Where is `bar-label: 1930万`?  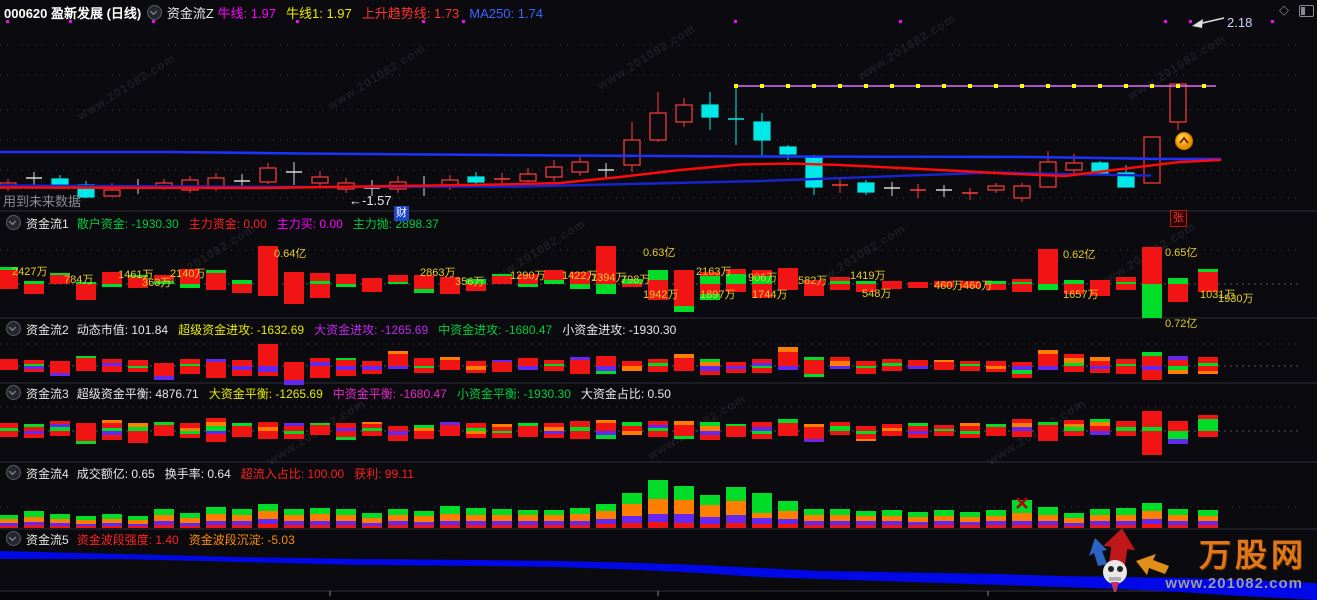 bar-label: 1930万 is located at coordinates (1236, 299).